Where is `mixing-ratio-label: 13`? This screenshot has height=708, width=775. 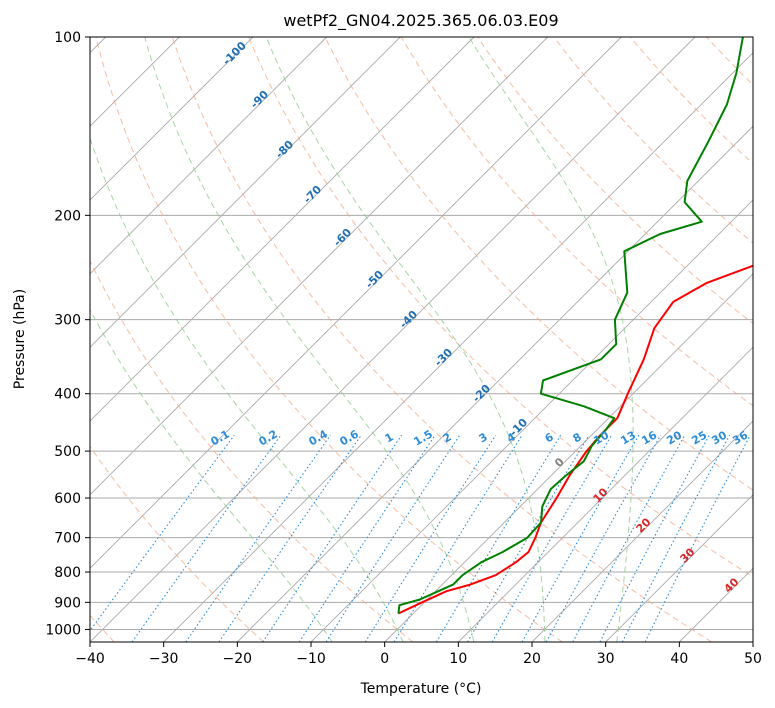 mixing-ratio-label: 13 is located at coordinates (628, 438).